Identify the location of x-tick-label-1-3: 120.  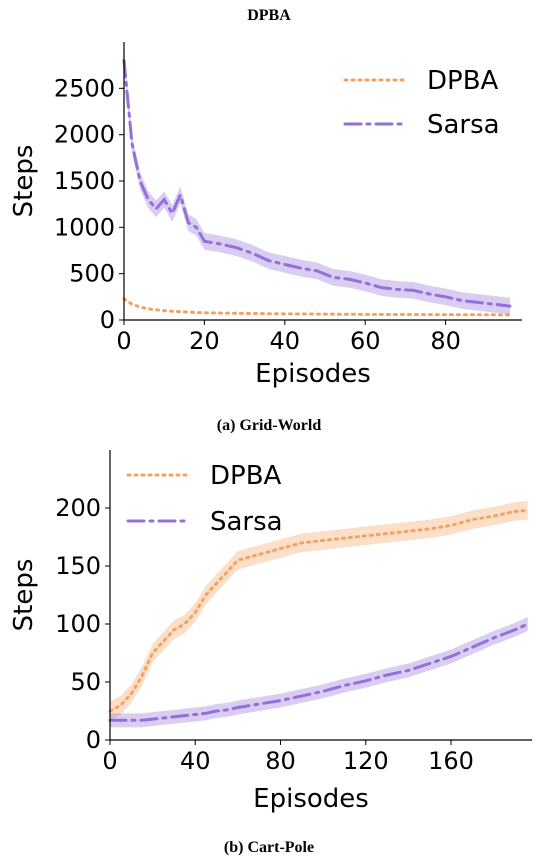
(366, 761).